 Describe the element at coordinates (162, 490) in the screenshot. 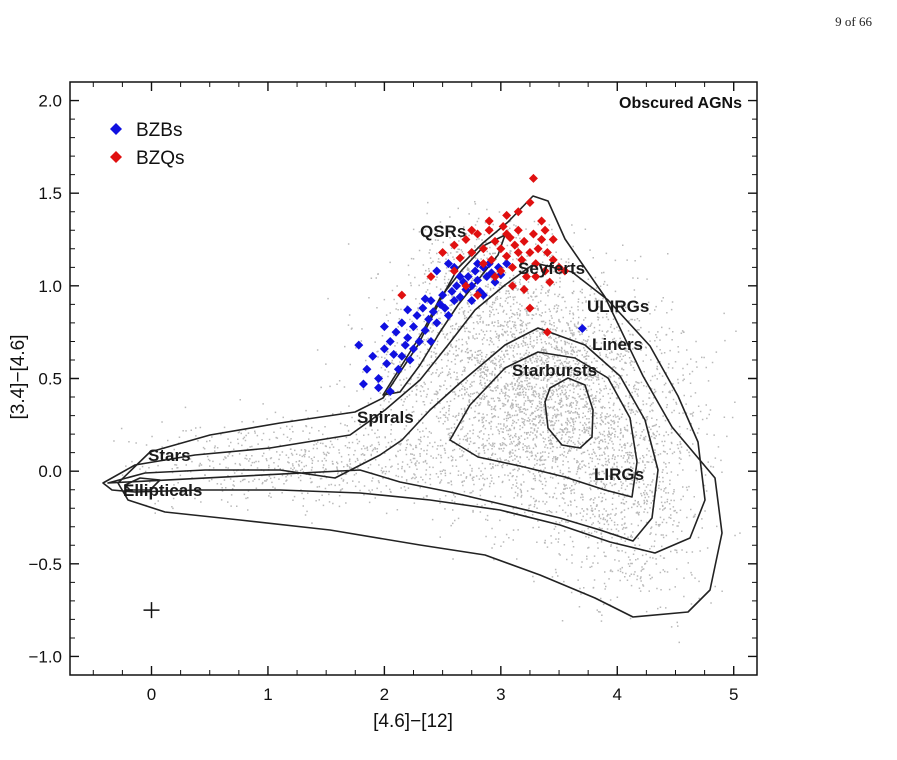

I see `region-label-ellipticals: Ellipticals` at that location.